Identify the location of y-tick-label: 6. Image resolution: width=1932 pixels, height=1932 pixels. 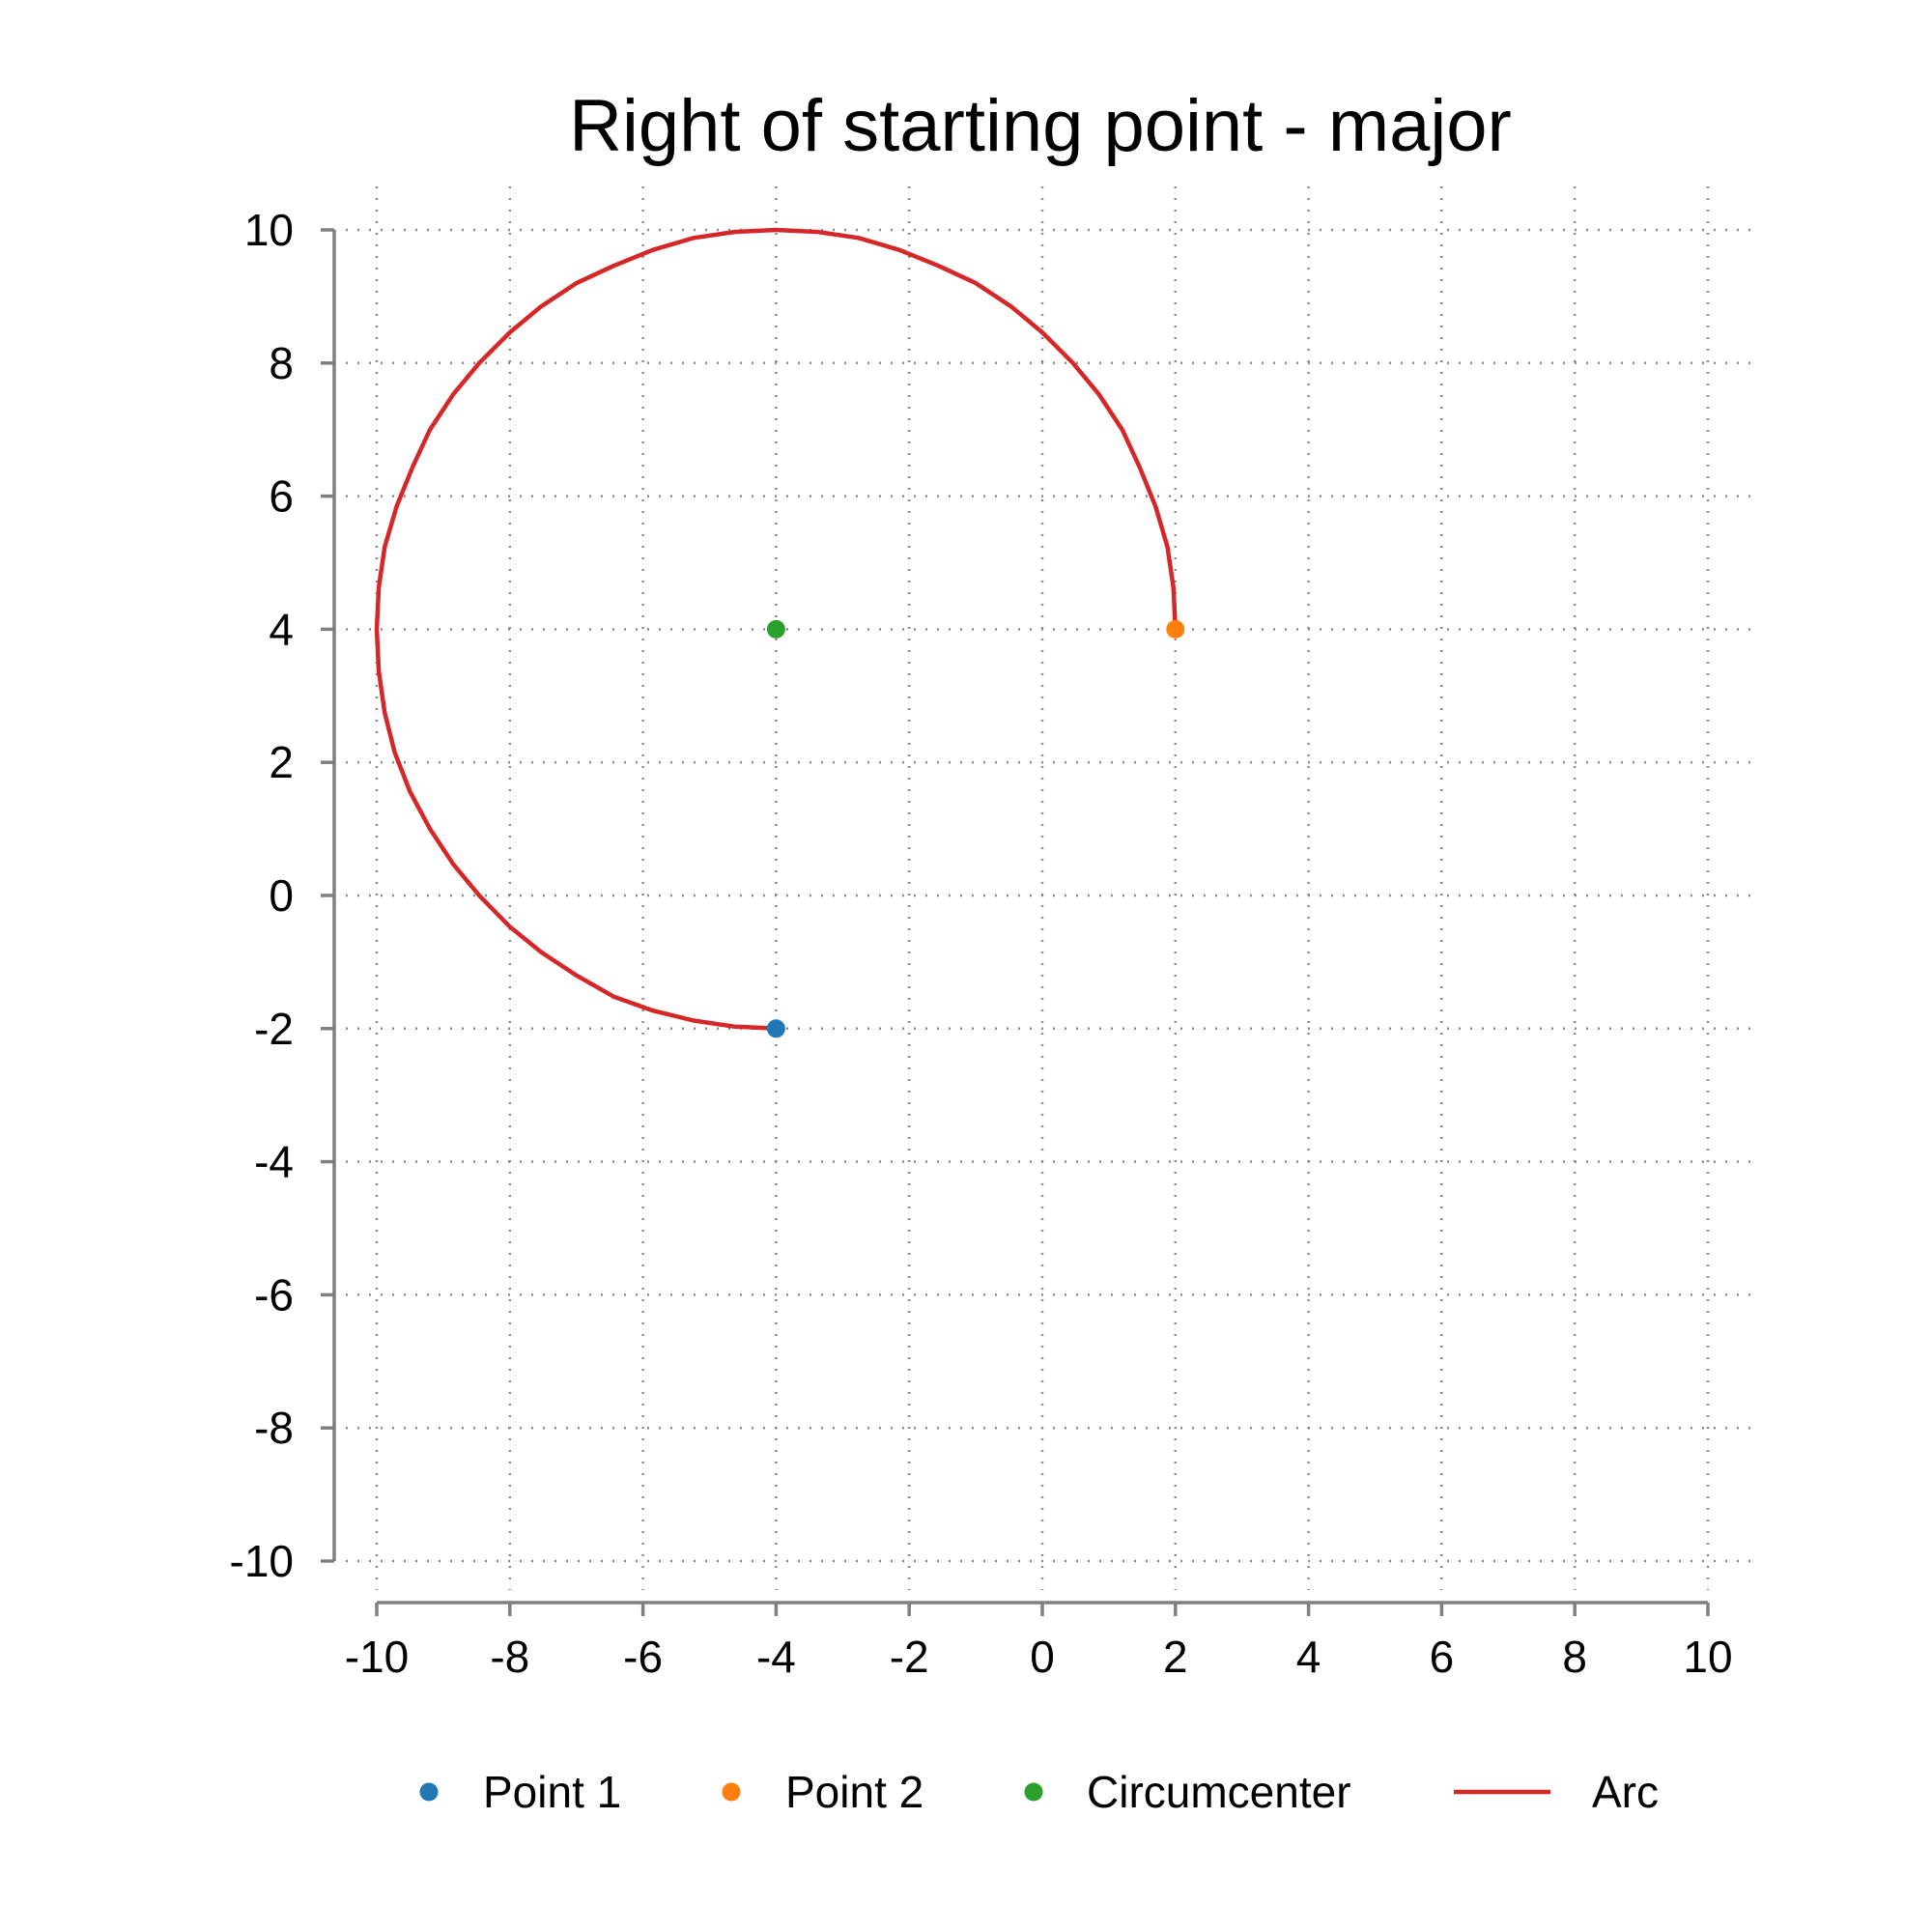
(281, 497).